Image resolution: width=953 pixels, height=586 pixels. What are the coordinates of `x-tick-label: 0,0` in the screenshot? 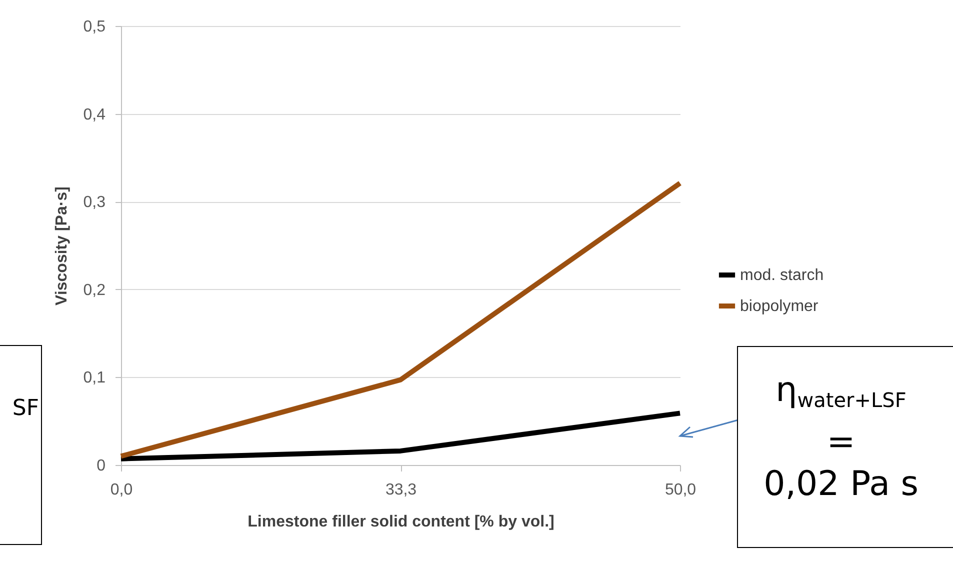 It's located at (121, 490).